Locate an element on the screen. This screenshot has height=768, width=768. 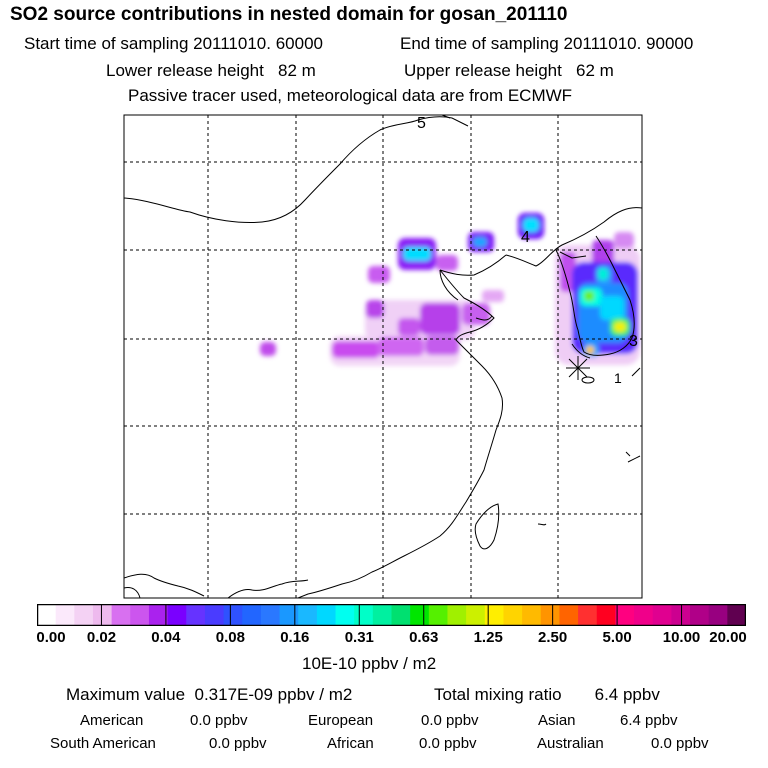
colorbar is located at coordinates (391, 615).